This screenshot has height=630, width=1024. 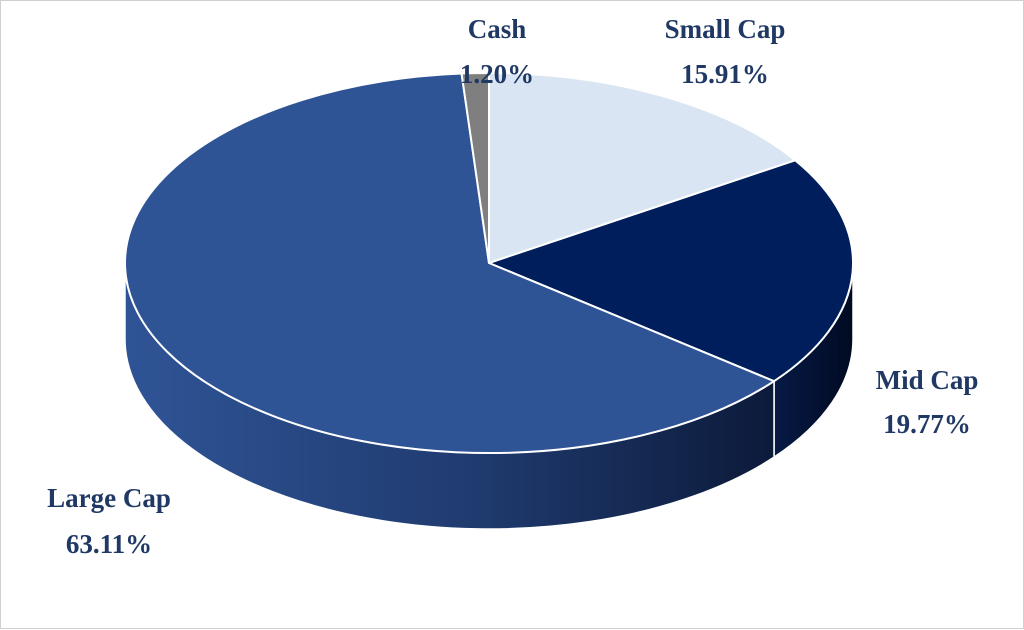 What do you see at coordinates (475, 168) in the screenshot?
I see `pie-slice-cash` at bounding box center [475, 168].